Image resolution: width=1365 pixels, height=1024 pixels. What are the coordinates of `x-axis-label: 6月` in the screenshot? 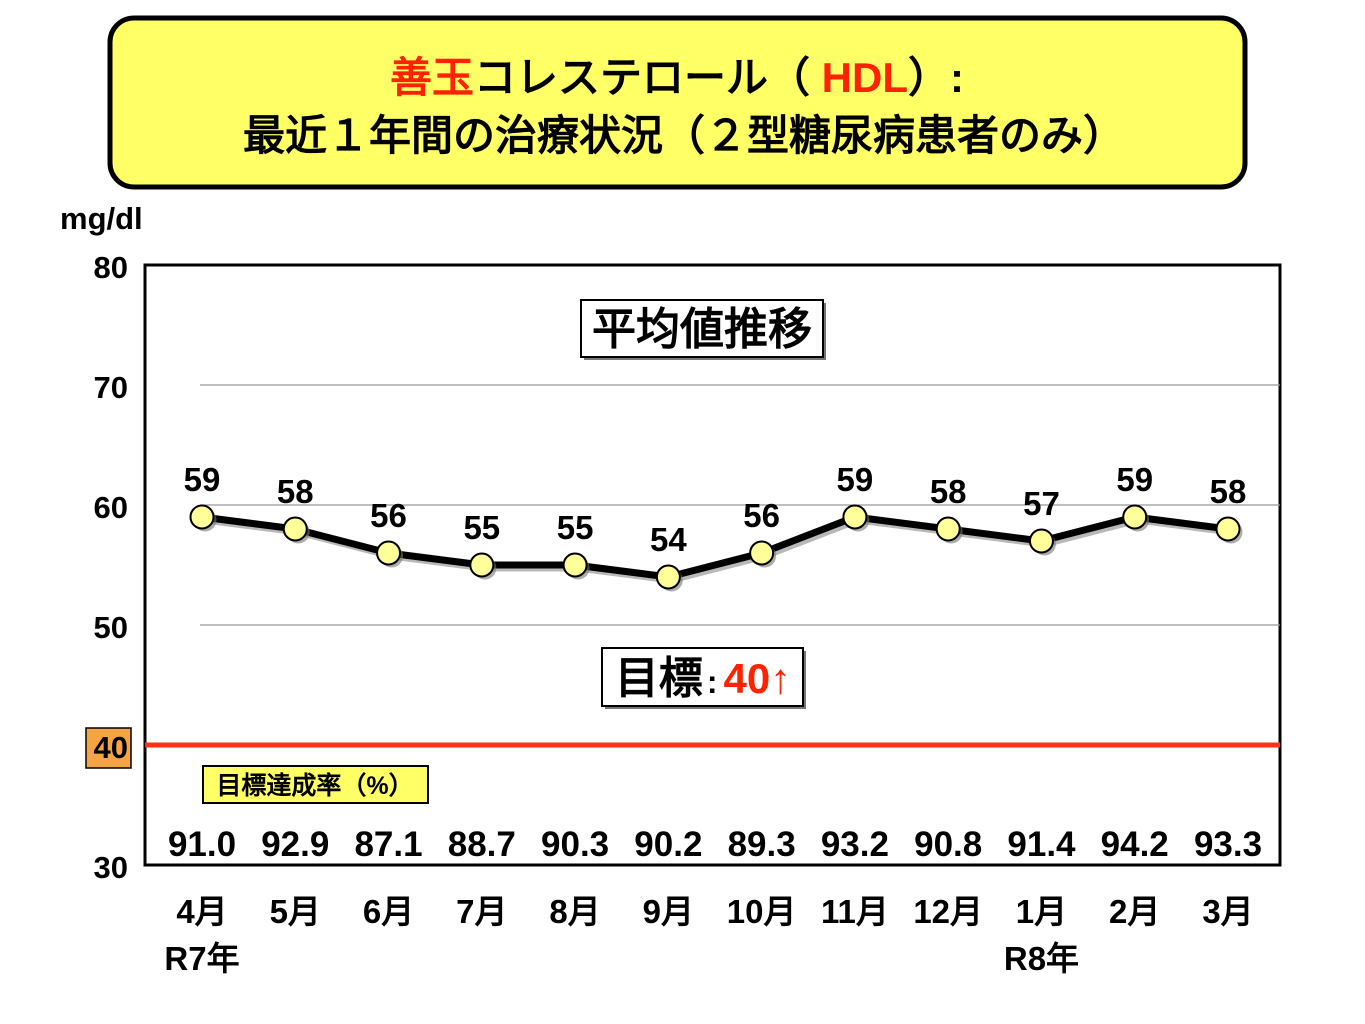 It's located at (388, 911).